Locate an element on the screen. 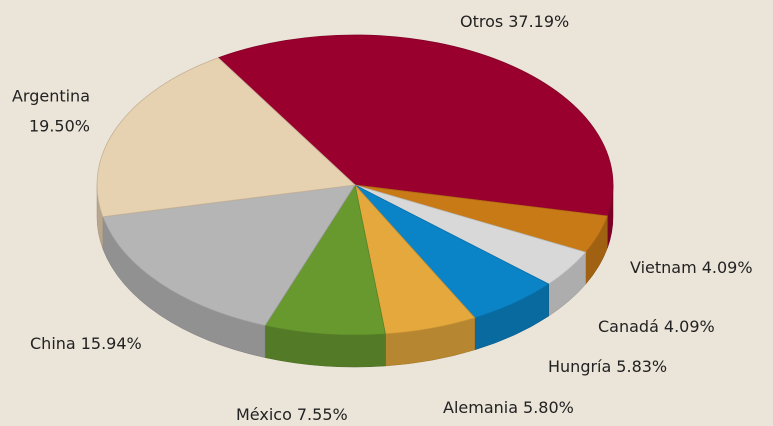 This screenshot has height=426, width=773. slice-label: Alemania 5.80% is located at coordinates (508, 407).